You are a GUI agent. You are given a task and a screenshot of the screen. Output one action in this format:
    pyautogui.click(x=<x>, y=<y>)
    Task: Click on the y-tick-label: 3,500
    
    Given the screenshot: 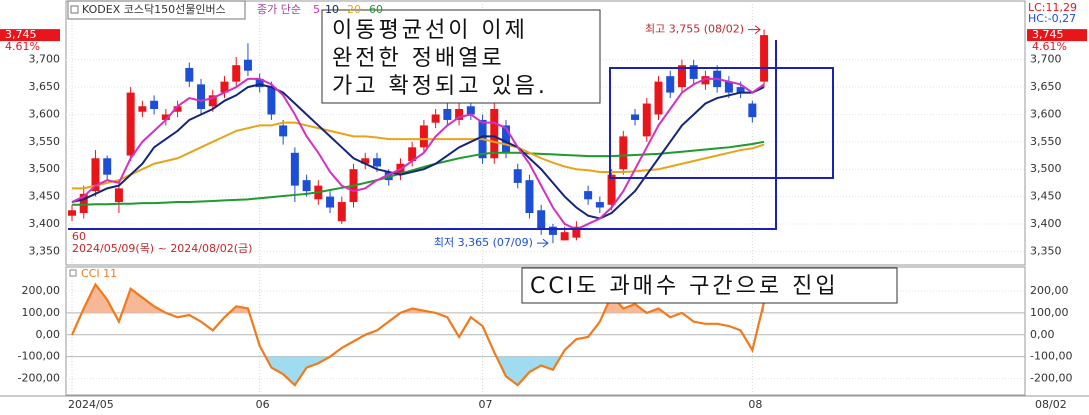 What is the action you would take?
    pyautogui.click(x=1046, y=168)
    